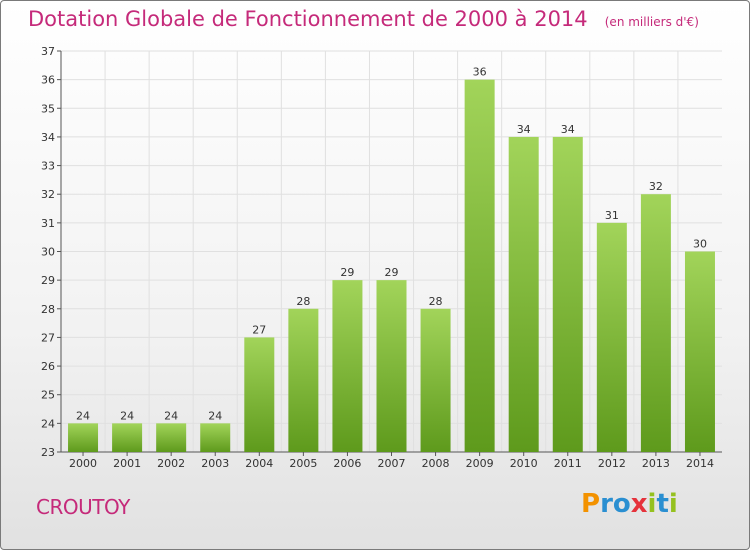  What do you see at coordinates (651, 22) in the screenshot?
I see `chart-subtitle: (en milliers d'€)` at bounding box center [651, 22].